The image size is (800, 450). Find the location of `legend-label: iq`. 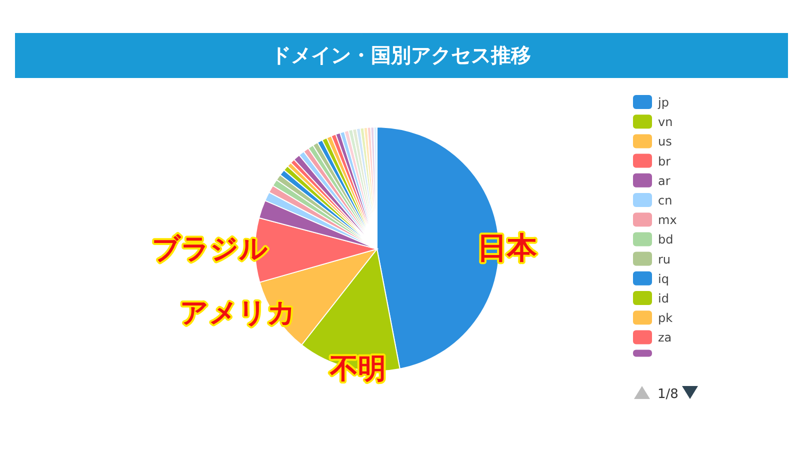

legend-label: iq is located at coordinates (663, 279).